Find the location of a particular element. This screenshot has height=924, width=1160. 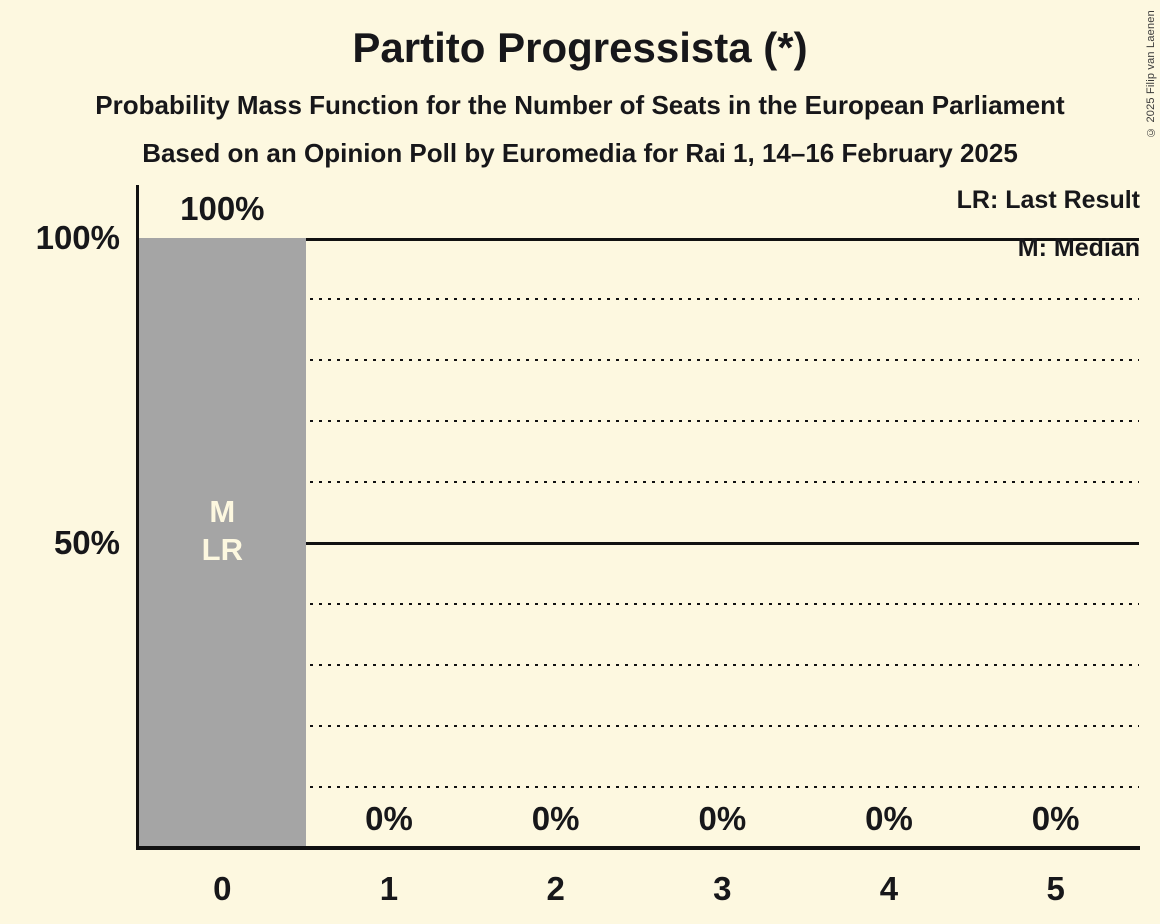

annotation-m-label: M is located at coordinates (222, 511).